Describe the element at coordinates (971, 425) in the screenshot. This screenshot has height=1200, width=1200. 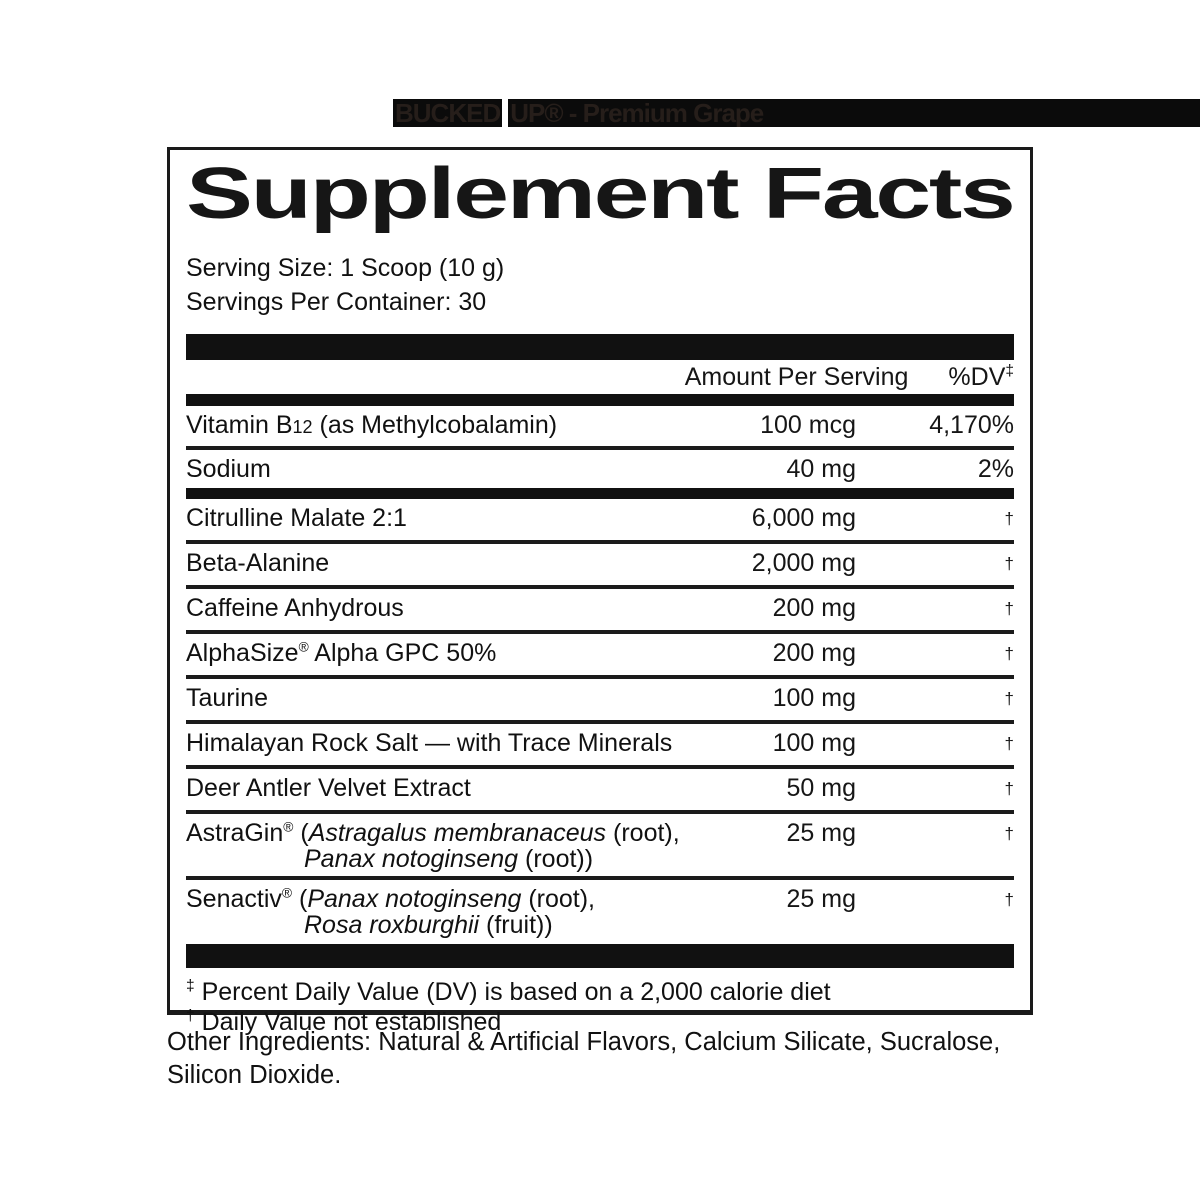
I see `dv-value: 4,170%` at that location.